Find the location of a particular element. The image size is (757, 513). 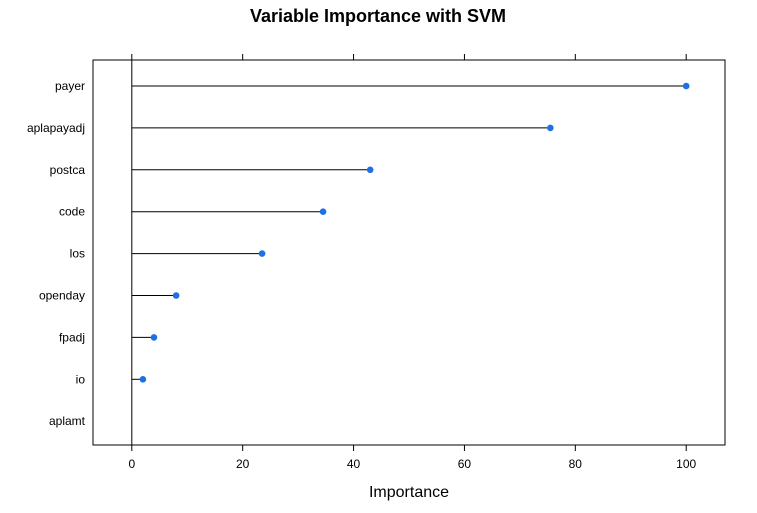

point-io is located at coordinates (143, 379).